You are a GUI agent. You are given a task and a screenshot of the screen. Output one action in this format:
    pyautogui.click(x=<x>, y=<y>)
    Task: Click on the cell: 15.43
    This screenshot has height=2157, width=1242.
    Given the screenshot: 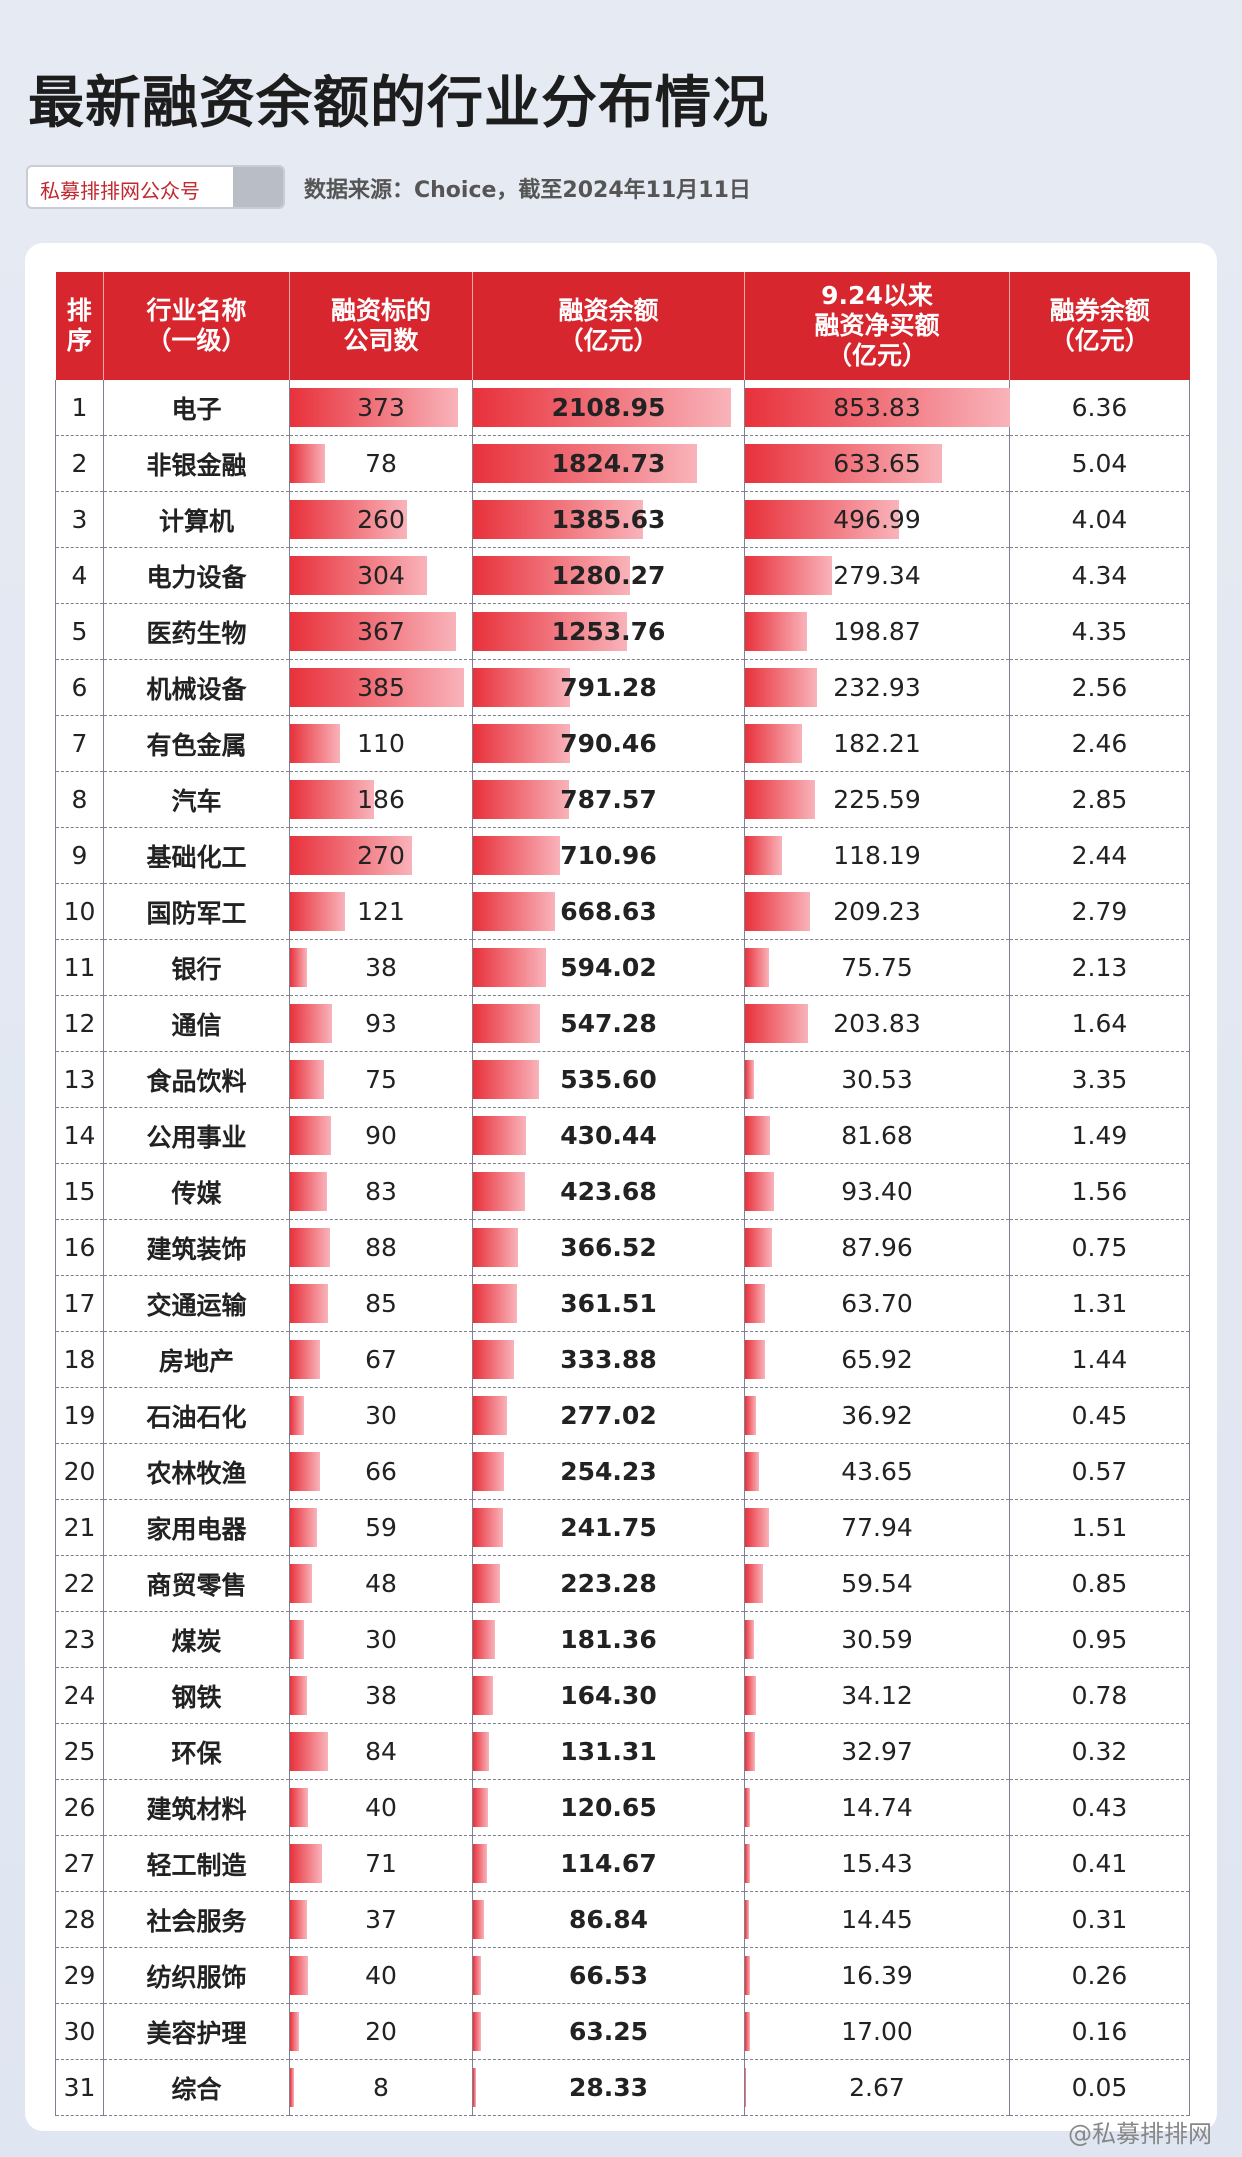 What is the action you would take?
    pyautogui.click(x=877, y=1863)
    